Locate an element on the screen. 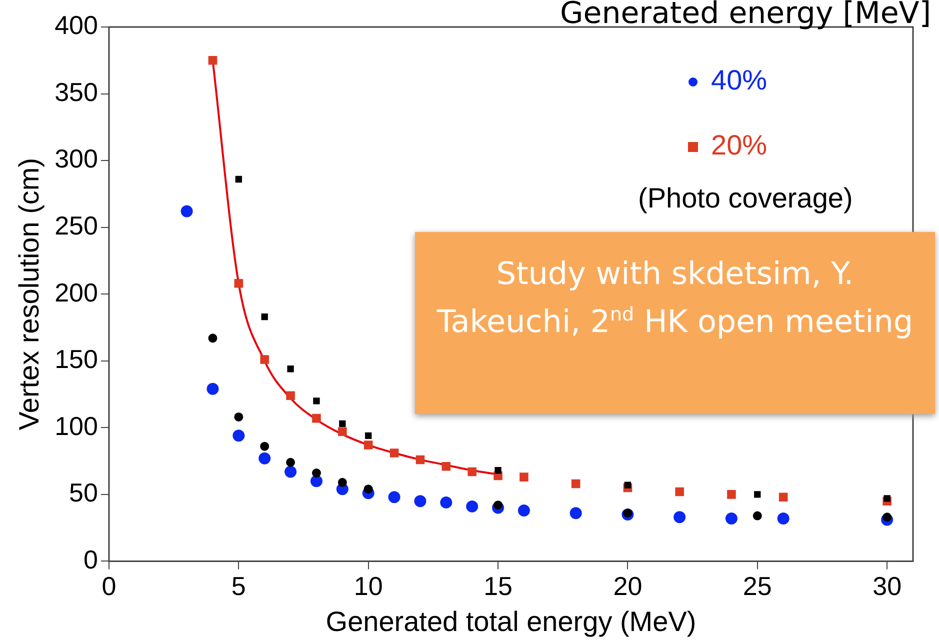 The height and width of the screenshot is (644, 939). x-tick-label: 30 is located at coordinates (887, 585).